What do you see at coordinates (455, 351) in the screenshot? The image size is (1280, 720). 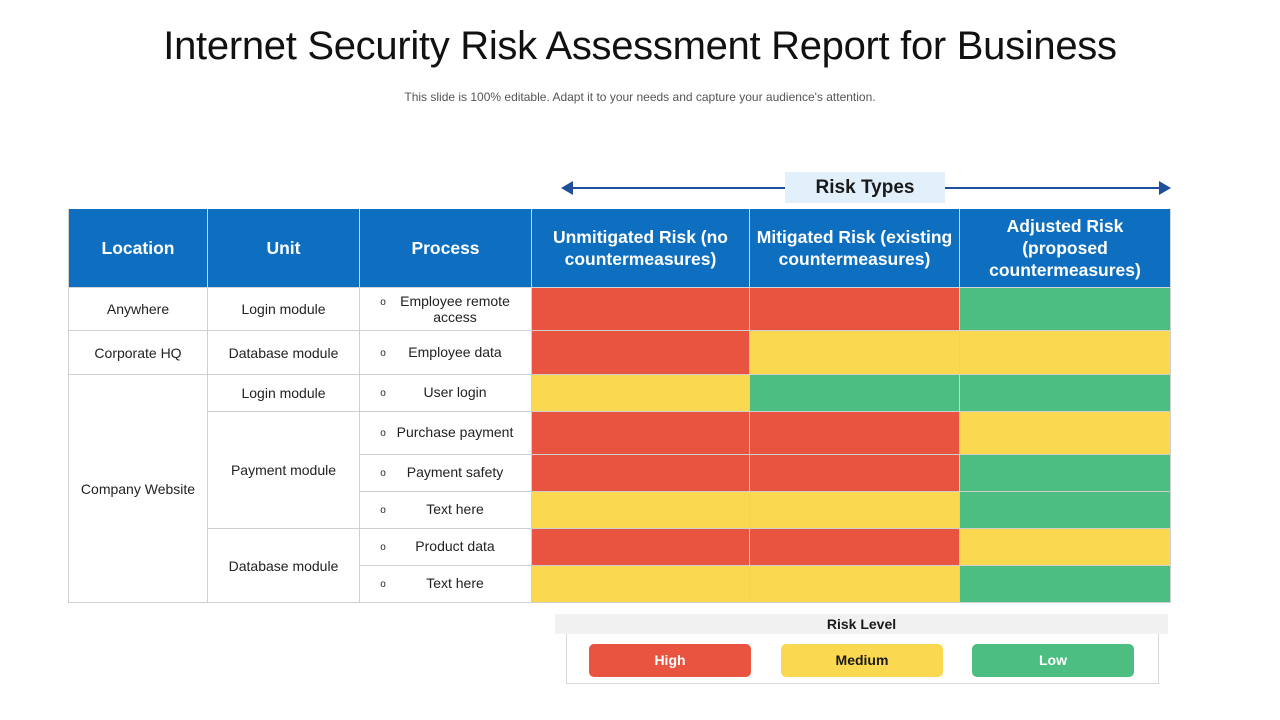 I see `process-label: Employee data` at bounding box center [455, 351].